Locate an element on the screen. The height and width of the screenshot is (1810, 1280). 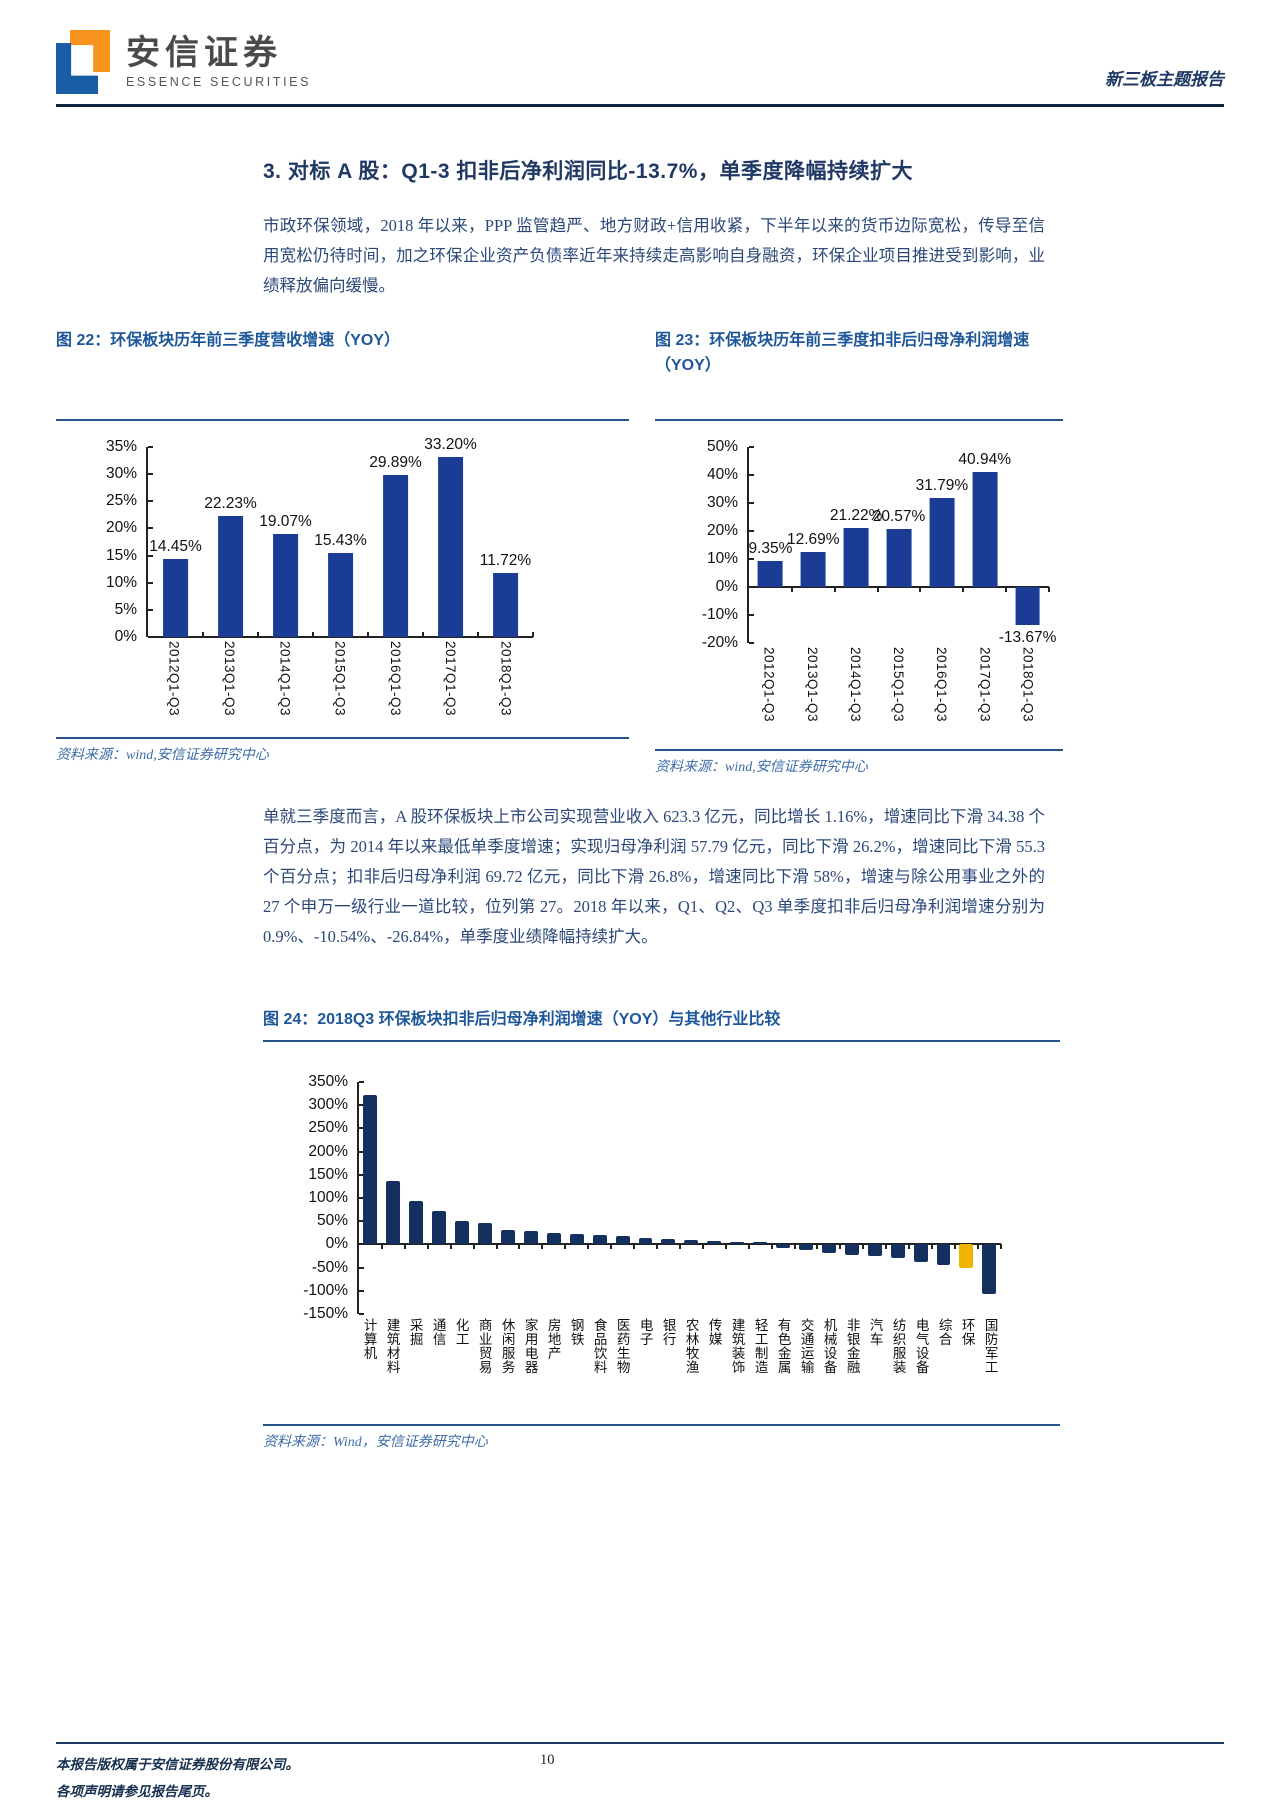
x-axis-label: 2014Q1-Q3 is located at coordinates (284, 685).